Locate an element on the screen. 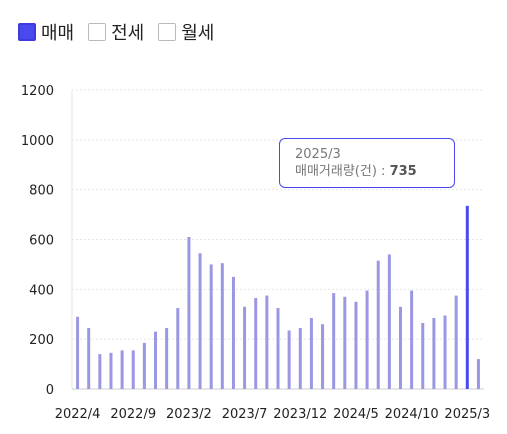  tooltip-series-label: 매매거래량(건) is located at coordinates (336, 171).